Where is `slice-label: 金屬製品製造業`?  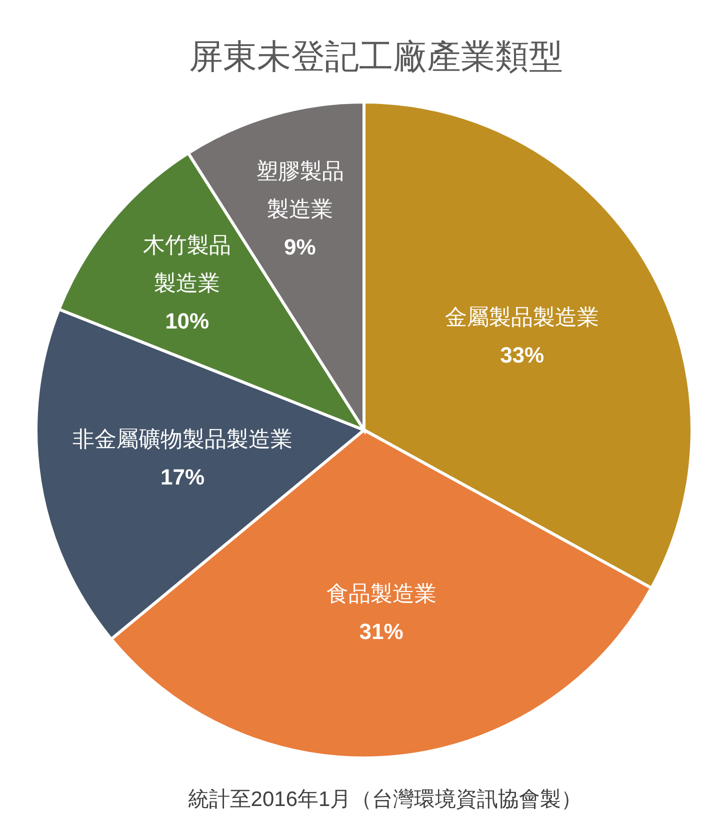 slice-label: 金屬製品製造業 is located at coordinates (522, 317).